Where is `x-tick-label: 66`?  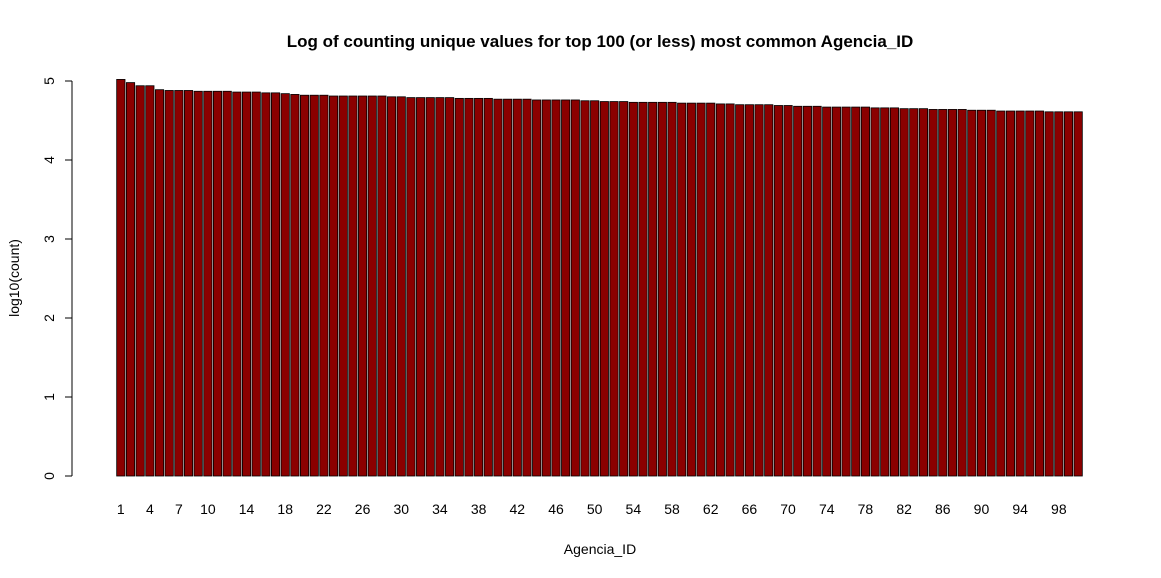 x-tick-label: 66 is located at coordinates (750, 509).